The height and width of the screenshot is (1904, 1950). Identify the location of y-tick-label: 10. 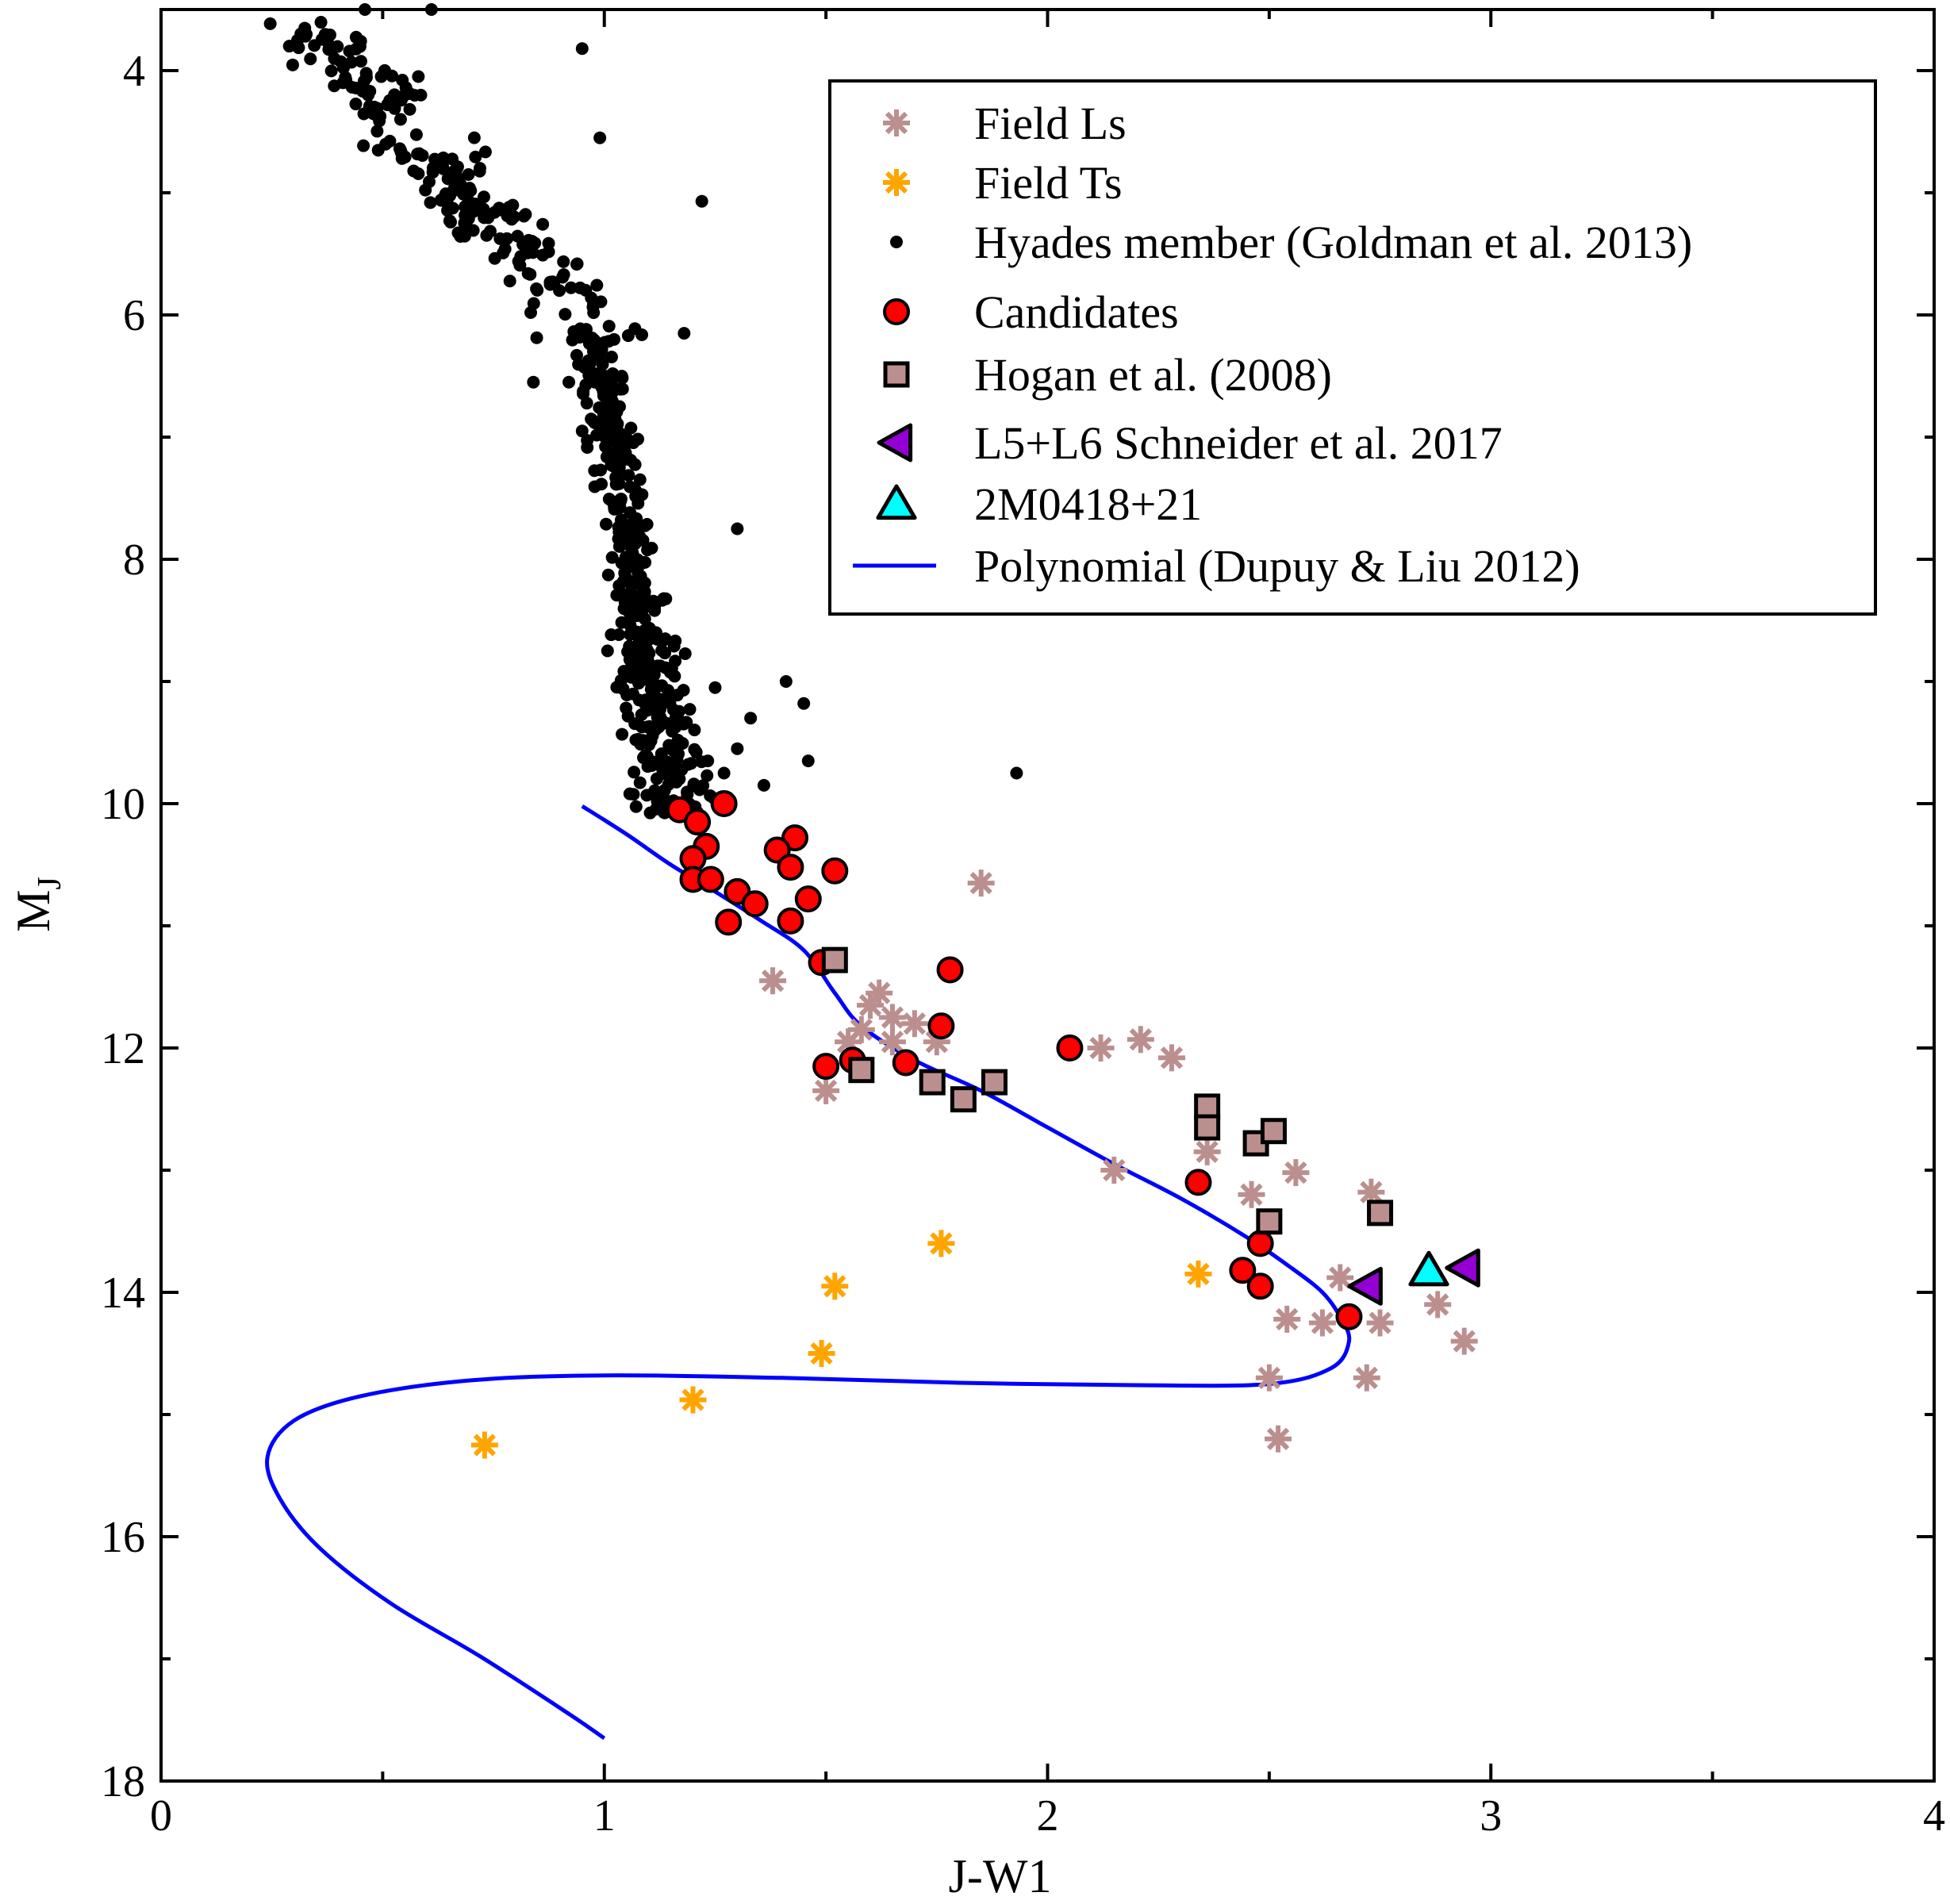
(123, 804).